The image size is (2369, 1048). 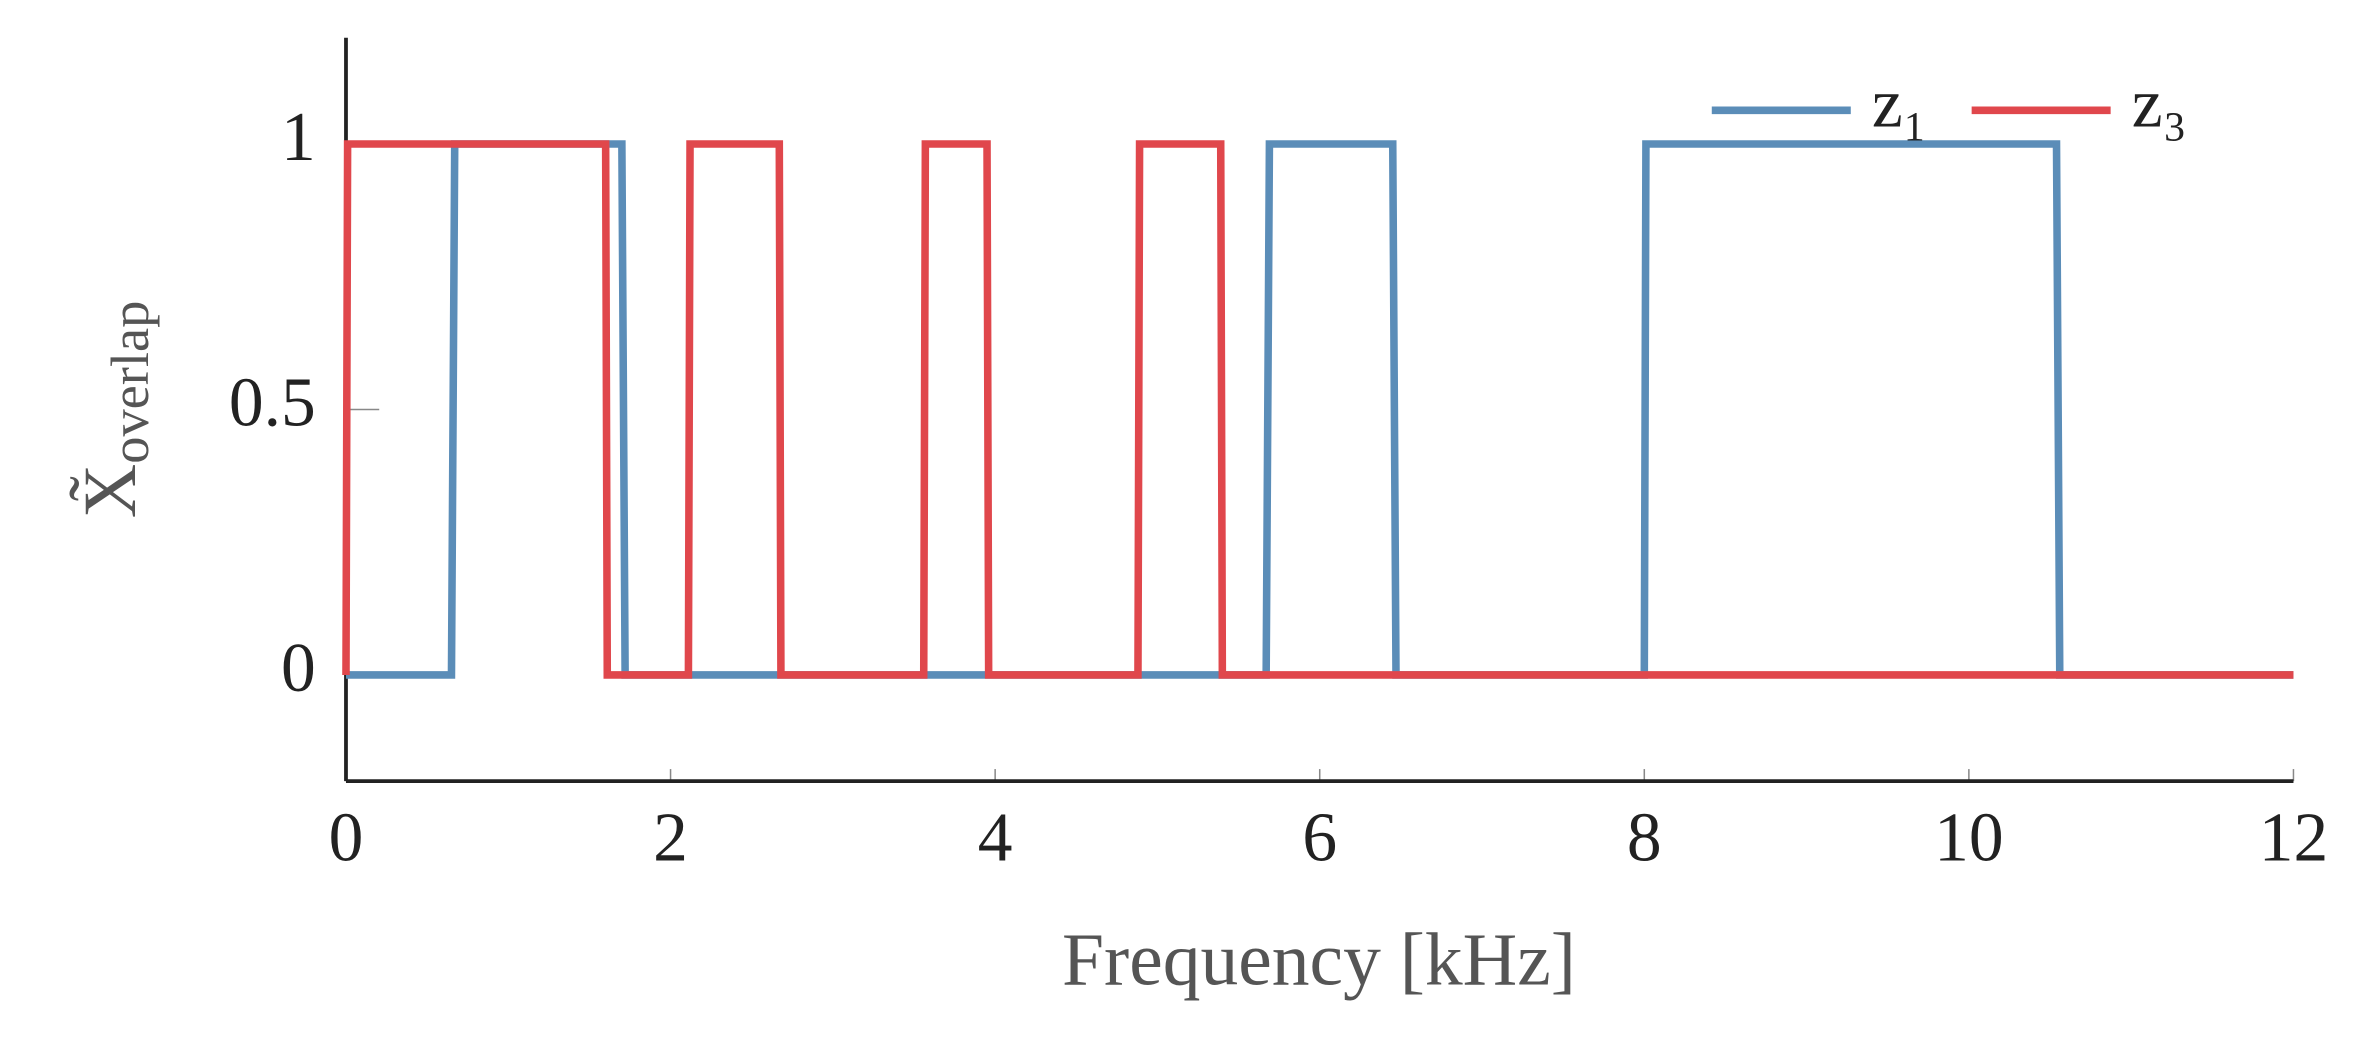 What do you see at coordinates (130, 382) in the screenshot?
I see `y-axis-label-sub: overlap` at bounding box center [130, 382].